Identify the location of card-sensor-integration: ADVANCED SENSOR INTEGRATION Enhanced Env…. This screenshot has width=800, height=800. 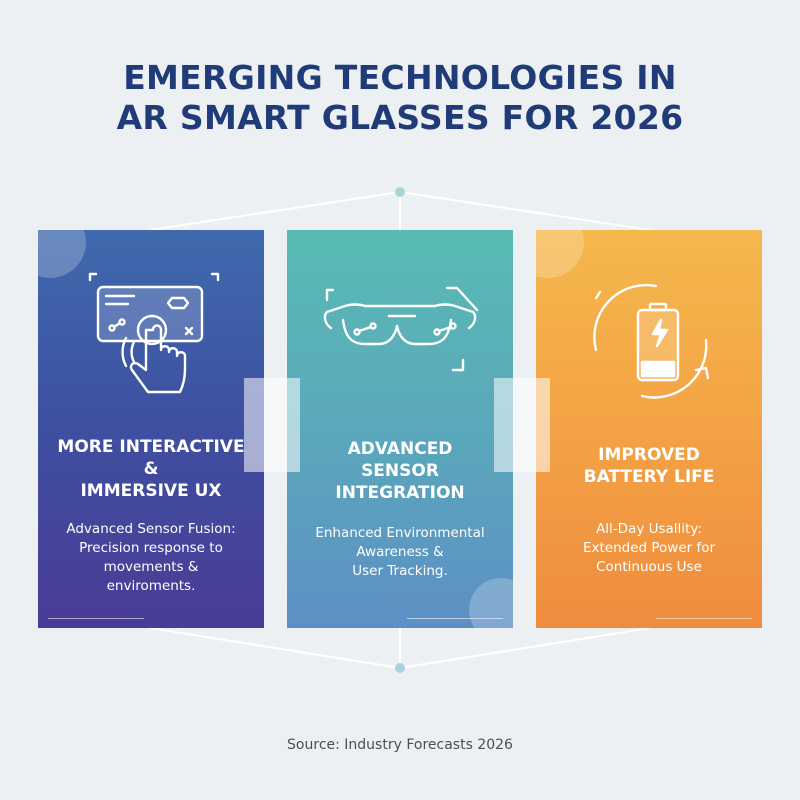
(400, 429).